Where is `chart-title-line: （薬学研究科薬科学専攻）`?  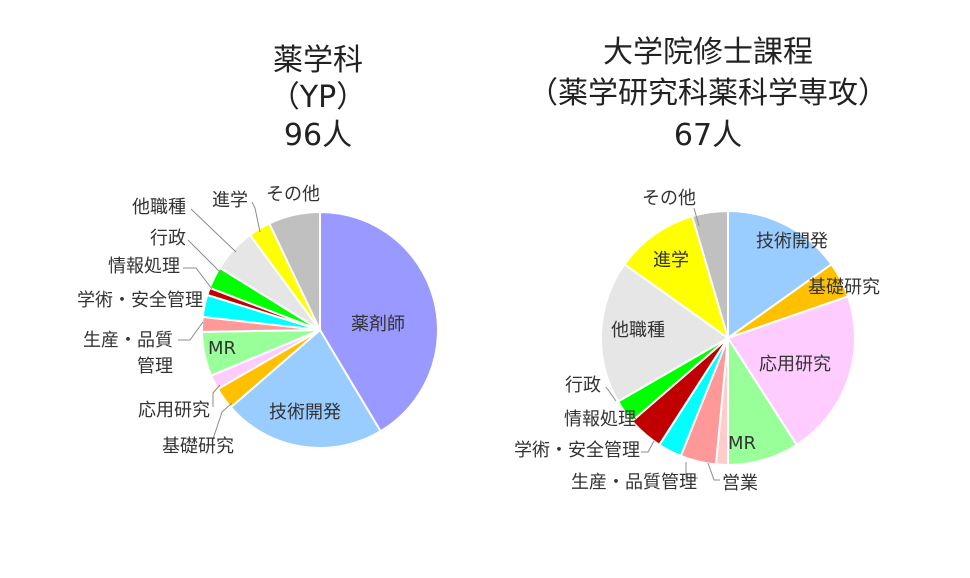 chart-title-line: （薬学研究科薬科学専攻） is located at coordinates (708, 93).